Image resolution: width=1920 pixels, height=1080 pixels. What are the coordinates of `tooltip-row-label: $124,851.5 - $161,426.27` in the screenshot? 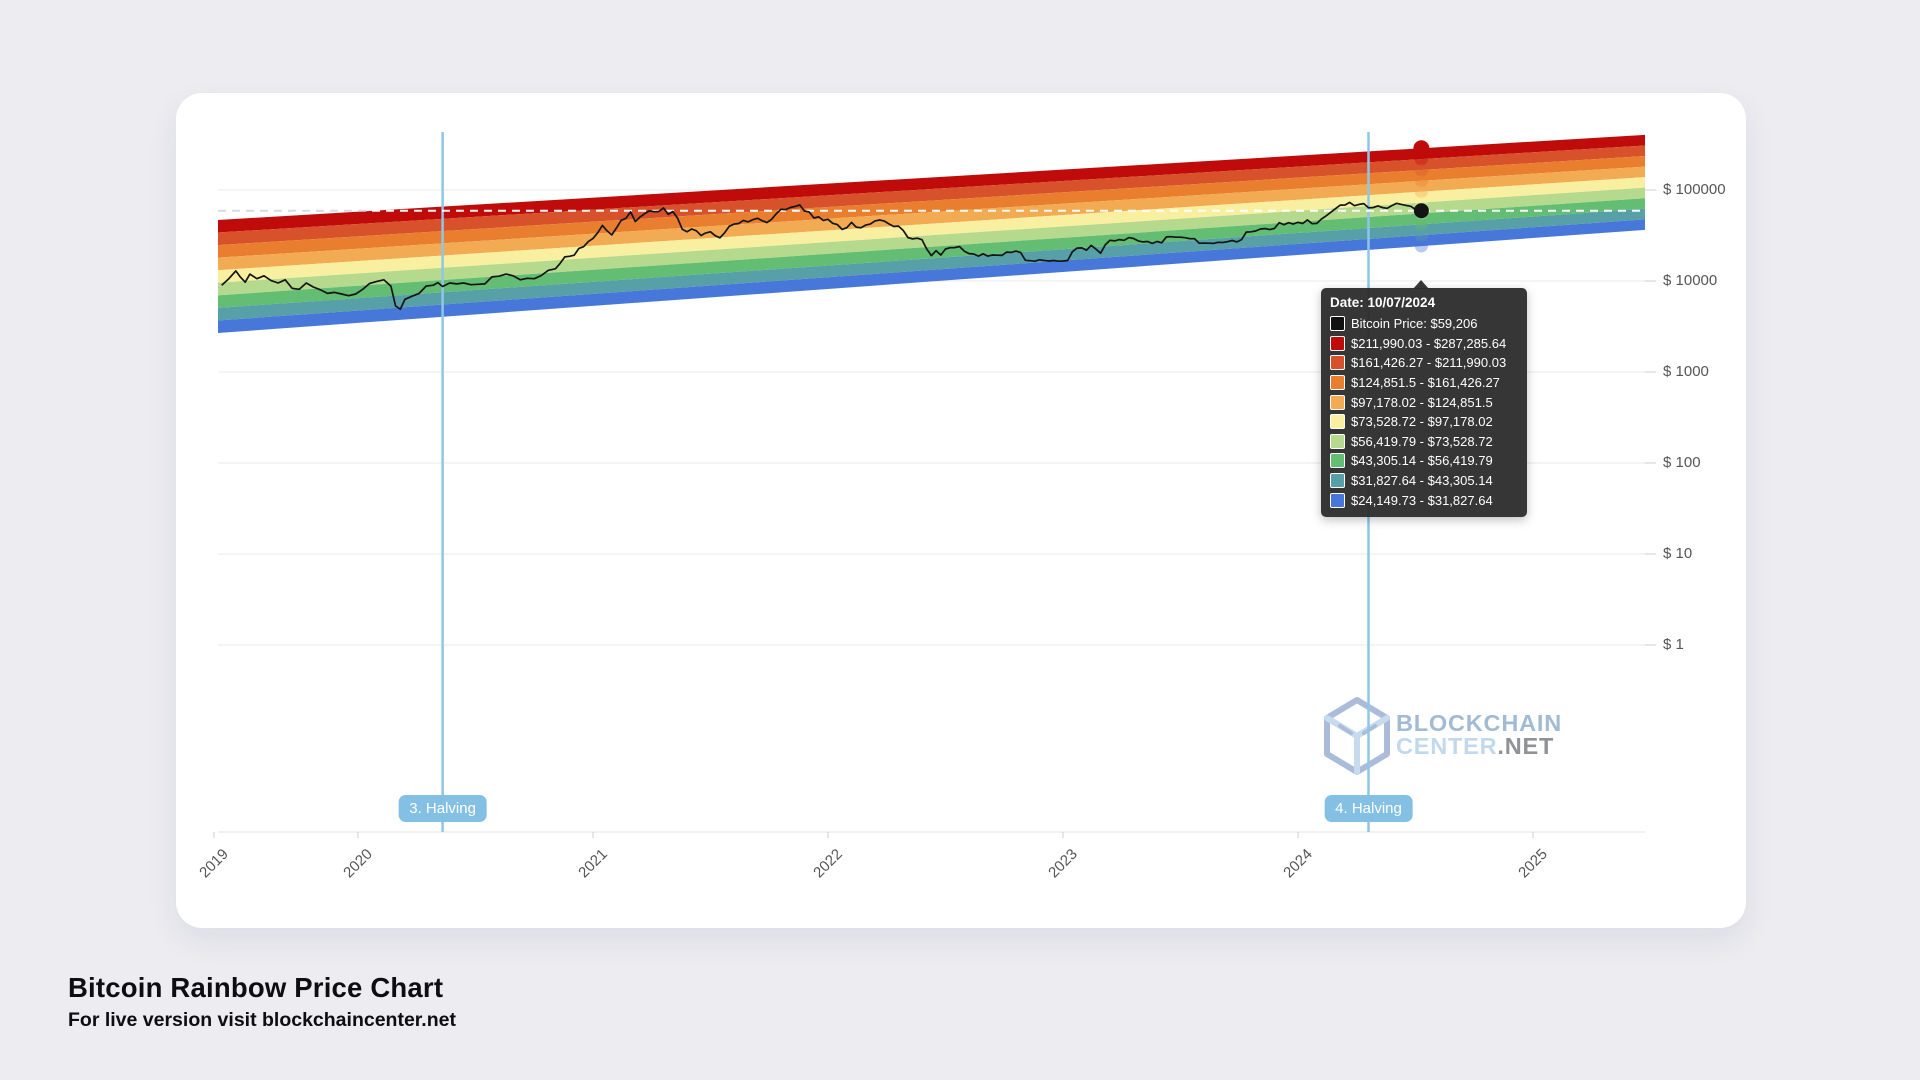 It's located at (1425, 383).